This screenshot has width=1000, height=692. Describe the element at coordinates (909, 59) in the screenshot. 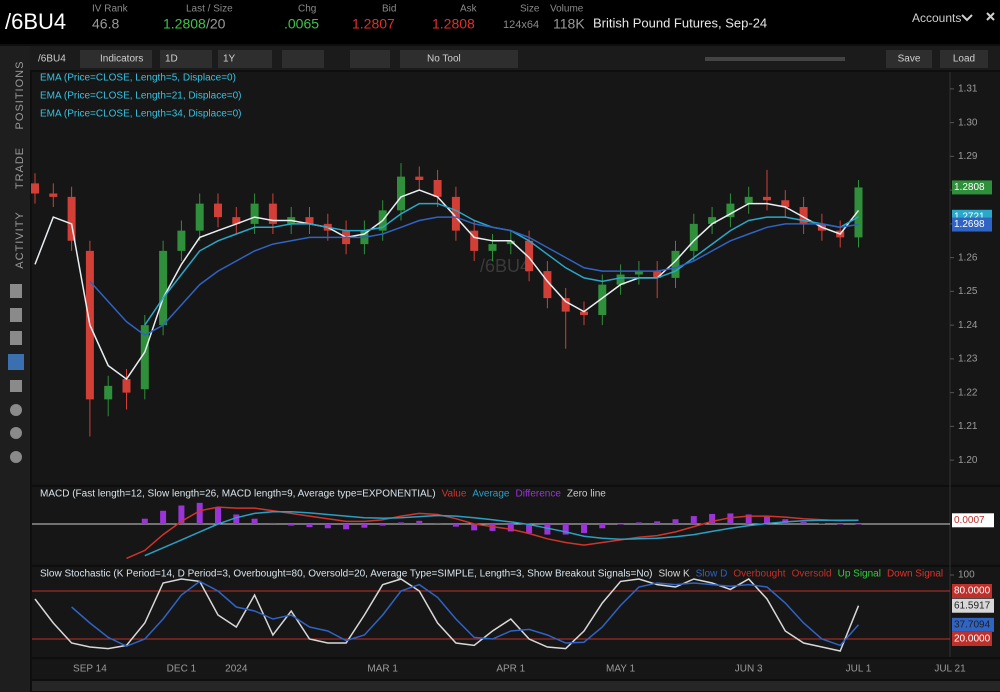

I see `button-label: Save` at that location.